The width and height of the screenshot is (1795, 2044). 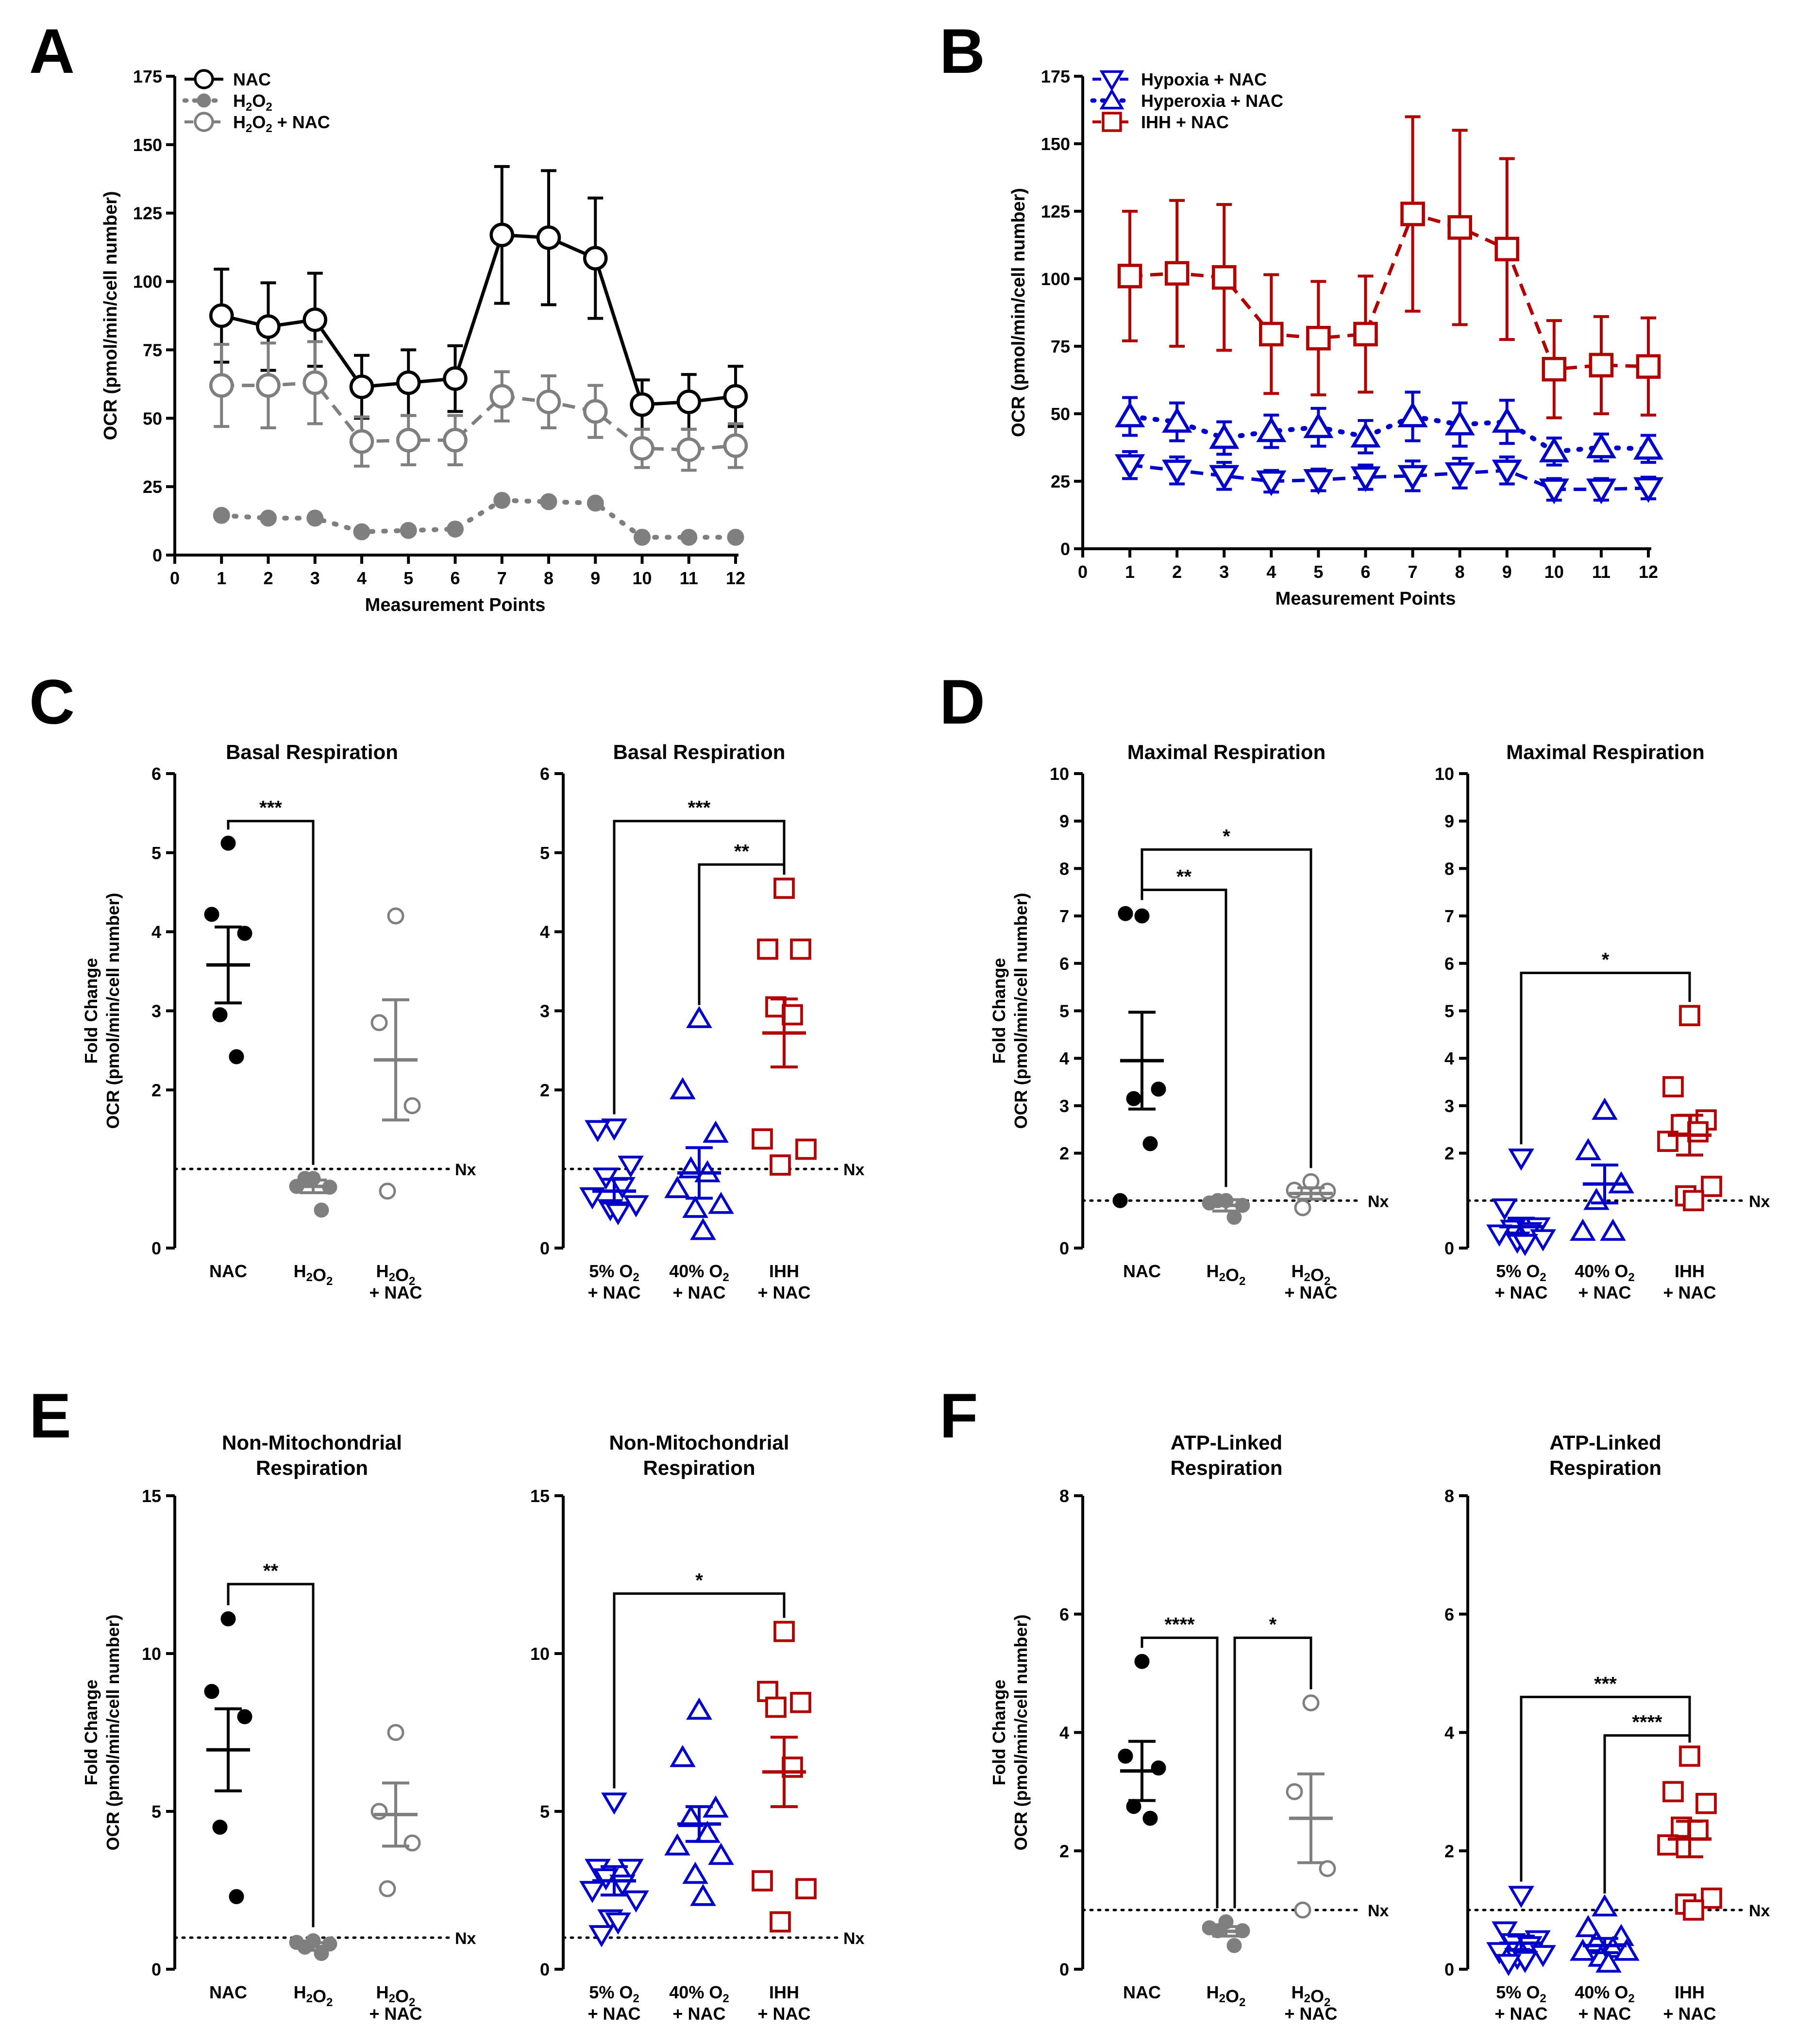 What do you see at coordinates (1311, 1859) in the screenshot?
I see `group-2: H2O2+ NAC` at bounding box center [1311, 1859].